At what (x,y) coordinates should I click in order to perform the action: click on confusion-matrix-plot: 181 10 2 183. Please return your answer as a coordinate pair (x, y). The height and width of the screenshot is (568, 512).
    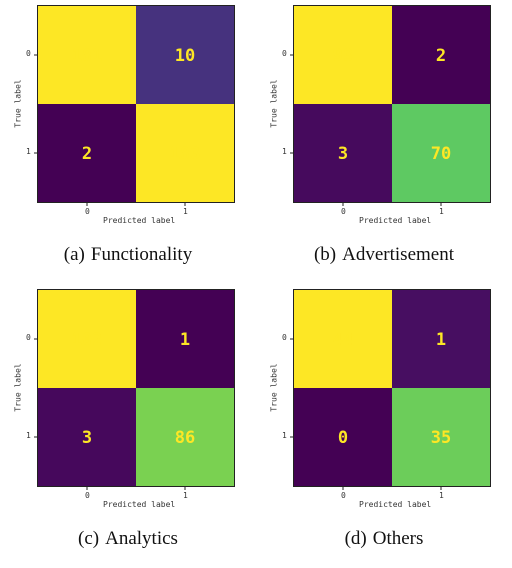
    Looking at the image, I should click on (134, 105).